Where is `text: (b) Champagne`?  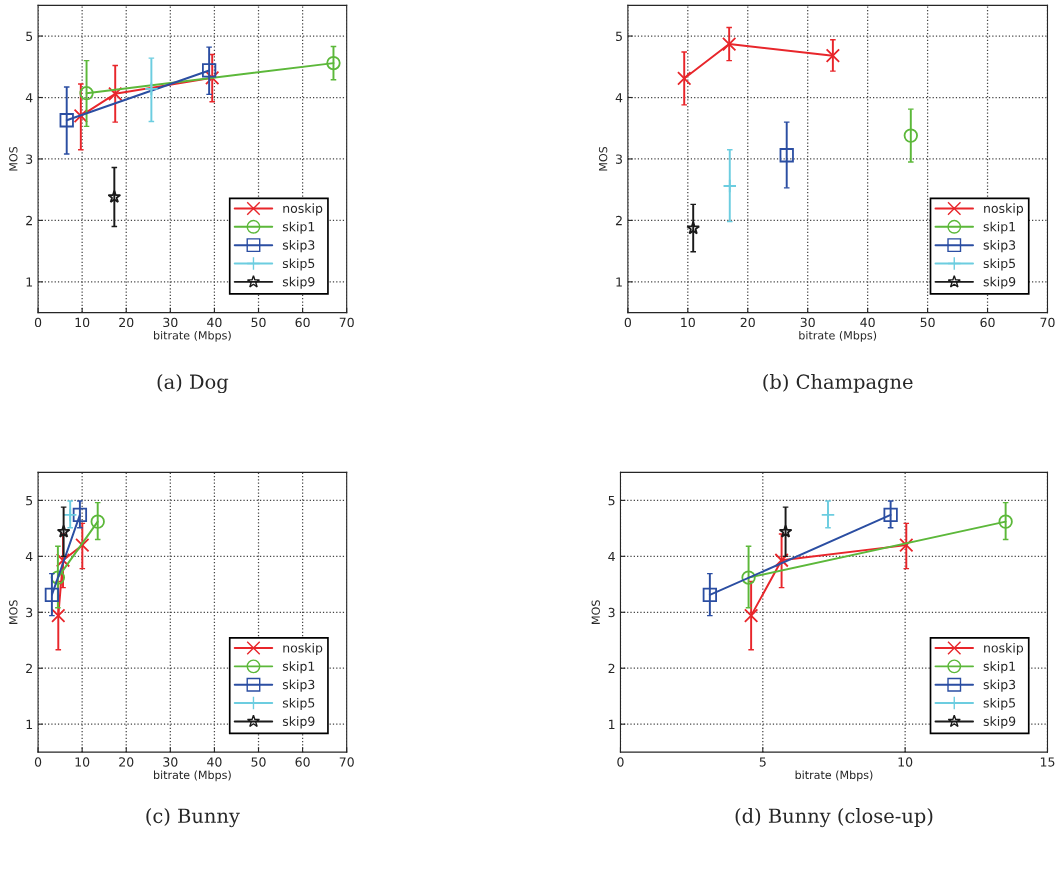 text: (b) Champagne is located at coordinates (838, 384).